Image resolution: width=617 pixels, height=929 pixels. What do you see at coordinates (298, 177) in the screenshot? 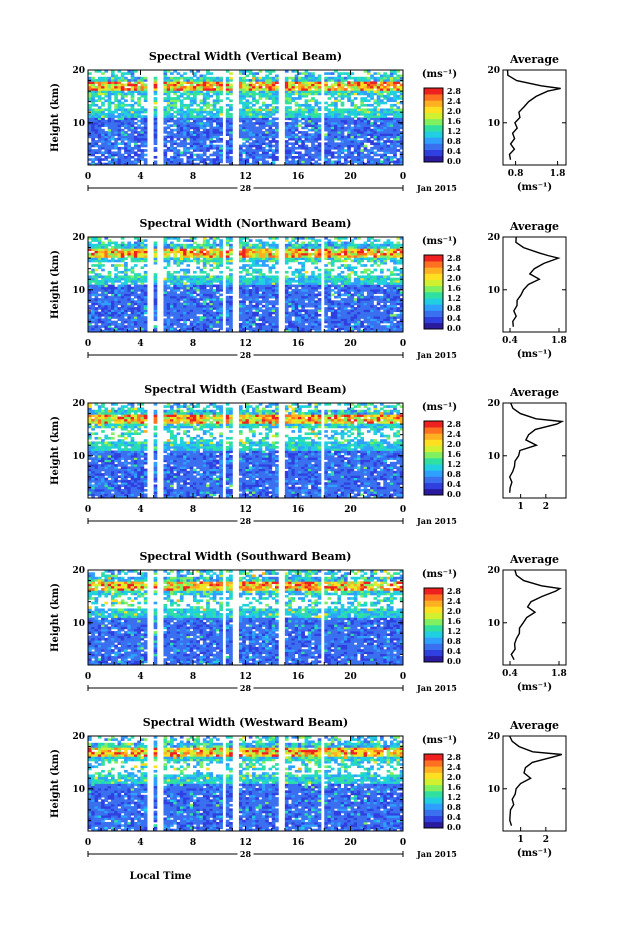
I see `x-tick-label: 16` at bounding box center [298, 177].